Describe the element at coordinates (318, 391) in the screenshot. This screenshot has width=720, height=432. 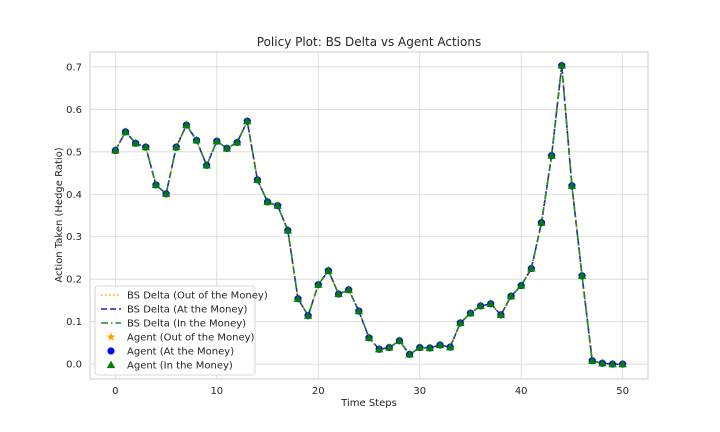
I see `x-tick-label: 20` at that location.